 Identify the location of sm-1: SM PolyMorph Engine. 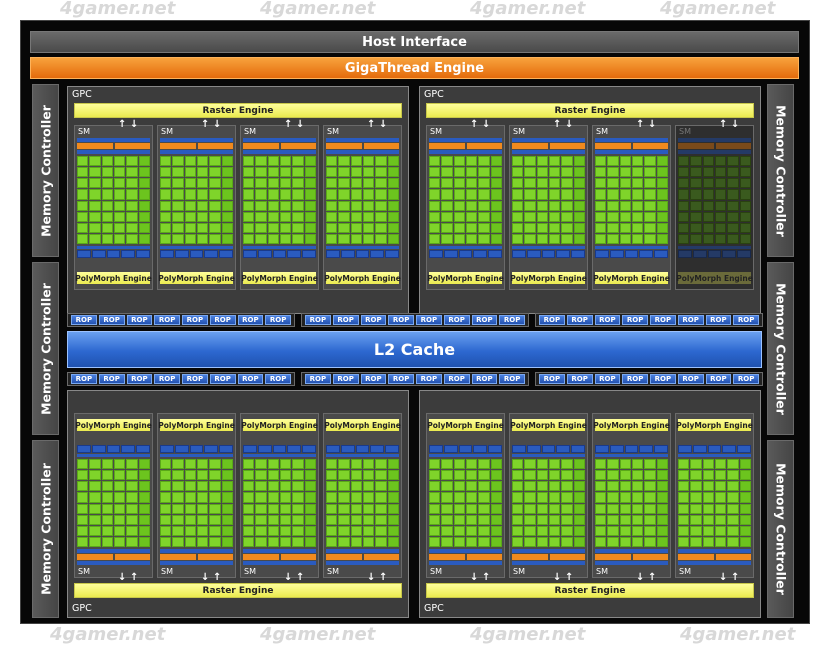
(113, 495).